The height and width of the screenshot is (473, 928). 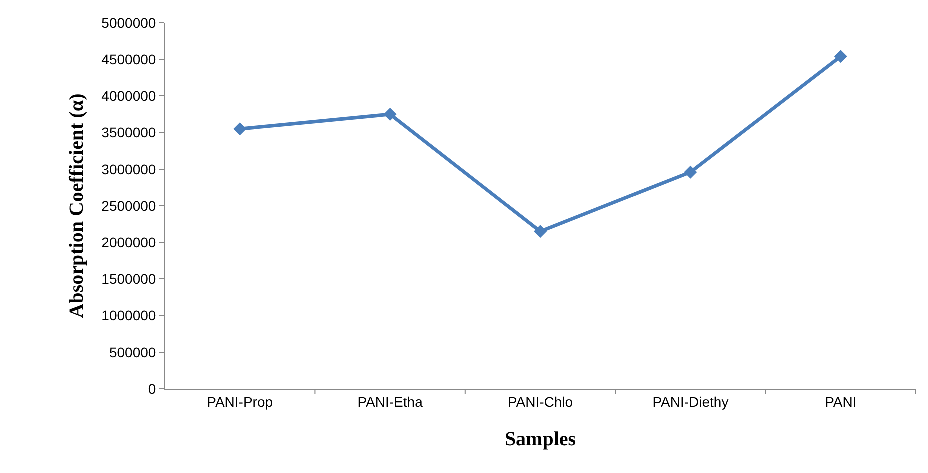 What do you see at coordinates (129, 242) in the screenshot?
I see `y-tick-label: 2000000` at bounding box center [129, 242].